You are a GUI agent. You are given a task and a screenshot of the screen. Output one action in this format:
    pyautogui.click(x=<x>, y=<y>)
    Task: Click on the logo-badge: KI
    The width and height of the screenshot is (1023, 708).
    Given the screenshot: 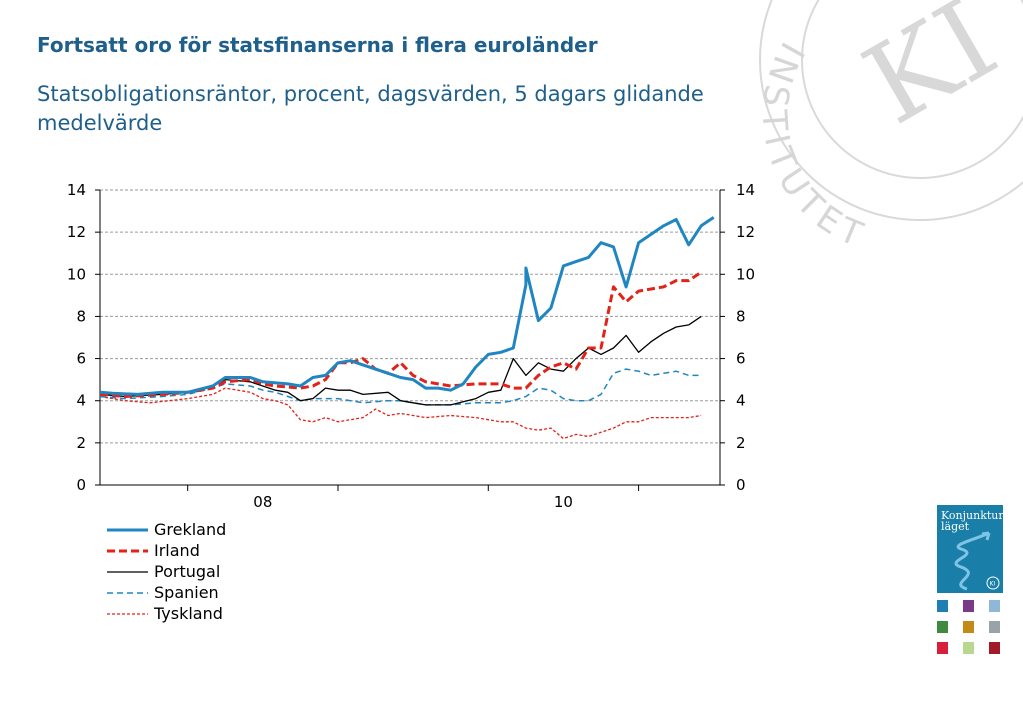 What is the action you would take?
    pyautogui.click(x=993, y=584)
    